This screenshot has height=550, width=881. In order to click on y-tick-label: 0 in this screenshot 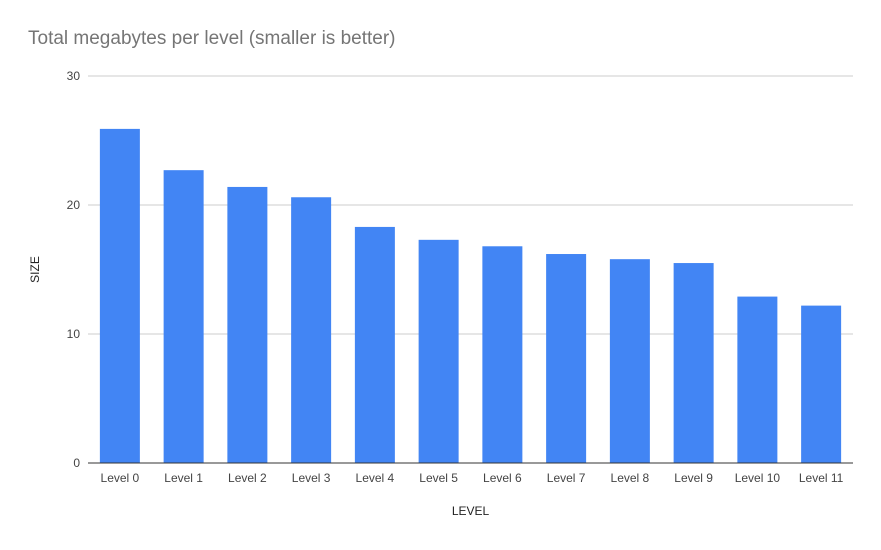, I will do `click(76, 463)`.